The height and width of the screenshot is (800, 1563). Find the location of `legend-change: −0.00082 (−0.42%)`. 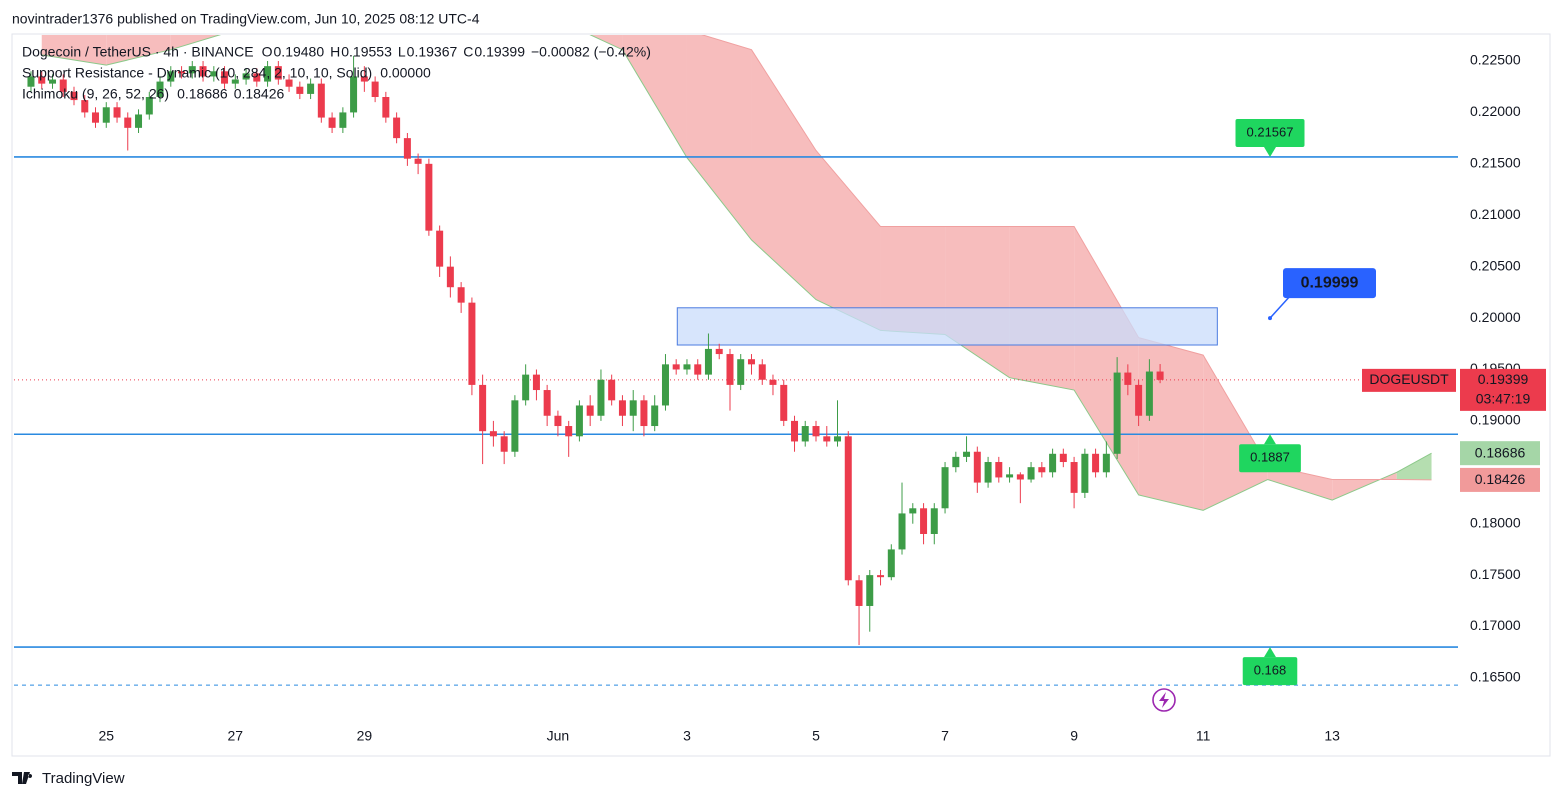

legend-change: −0.00082 (−0.42%) is located at coordinates (591, 52).